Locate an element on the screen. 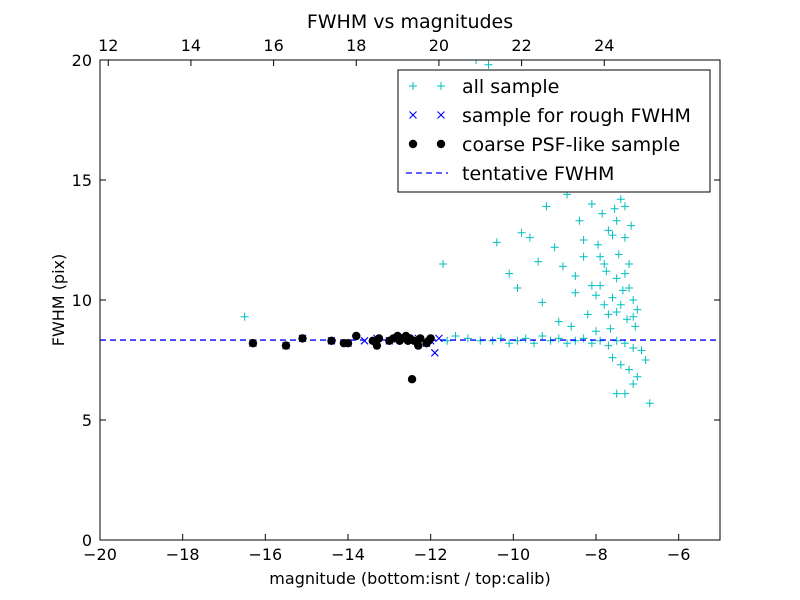 The height and width of the screenshot is (600, 800). y-tick-label: 0 is located at coordinates (87, 540).